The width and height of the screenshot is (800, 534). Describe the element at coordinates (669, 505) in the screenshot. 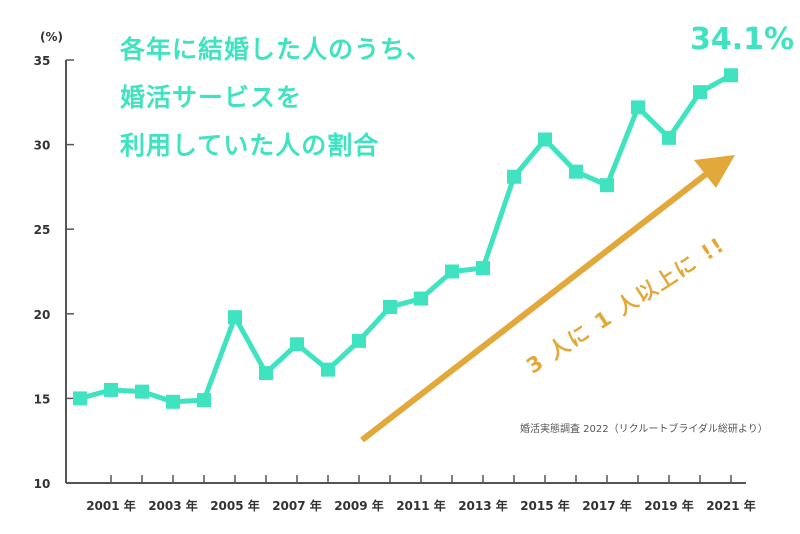

I see `x-tick-label: 2019 年` at that location.